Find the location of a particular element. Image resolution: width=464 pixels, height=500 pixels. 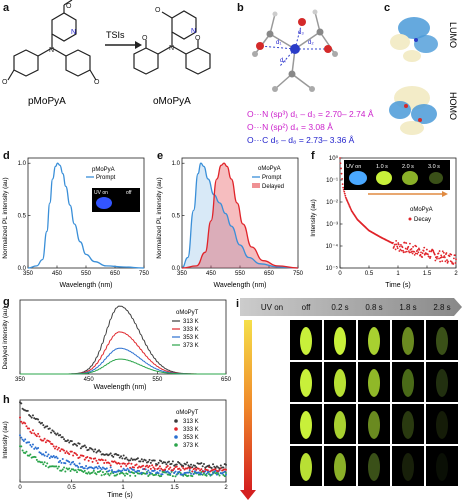

chart-f-ytick-5: 10⁻⁵ is located at coordinates (332, 268).